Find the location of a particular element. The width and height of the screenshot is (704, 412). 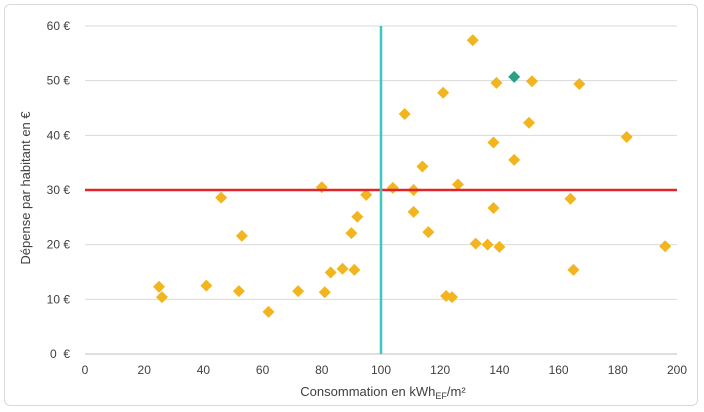

x-tick-label: 140 is located at coordinates (499, 370).